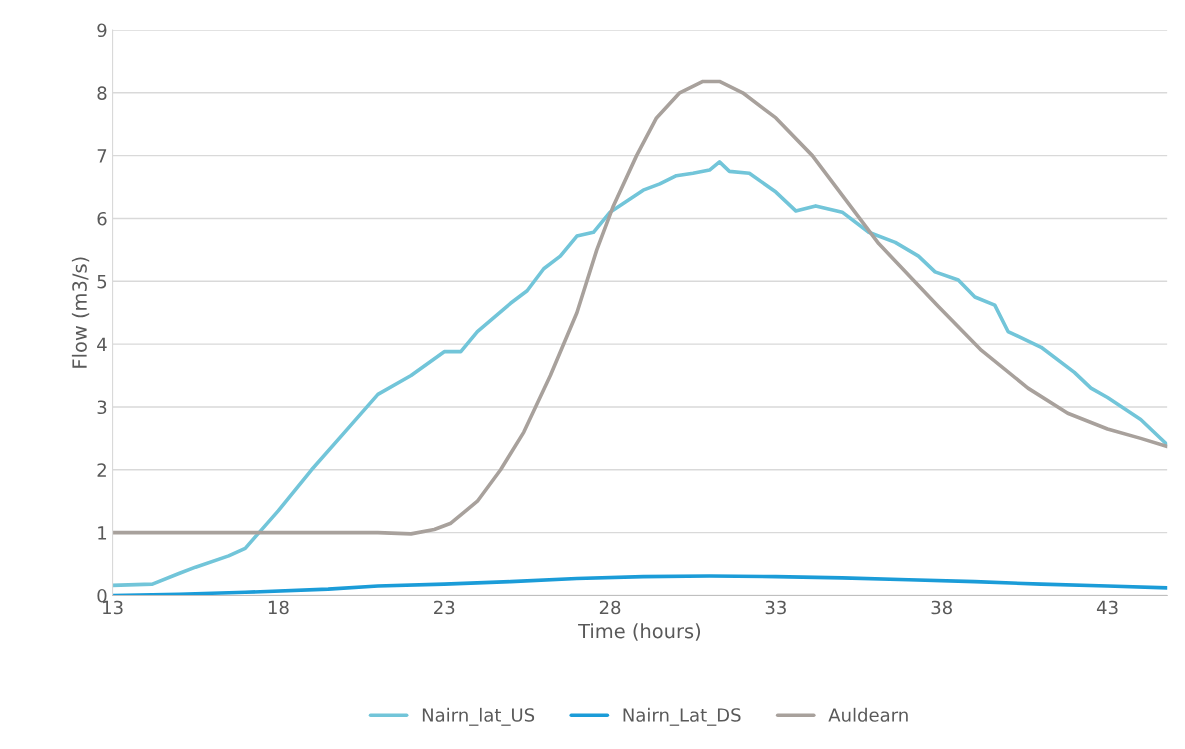 This screenshot has width=1185, height=749. Describe the element at coordinates (101, 470) in the screenshot. I see `y-tick-label: 2` at that location.